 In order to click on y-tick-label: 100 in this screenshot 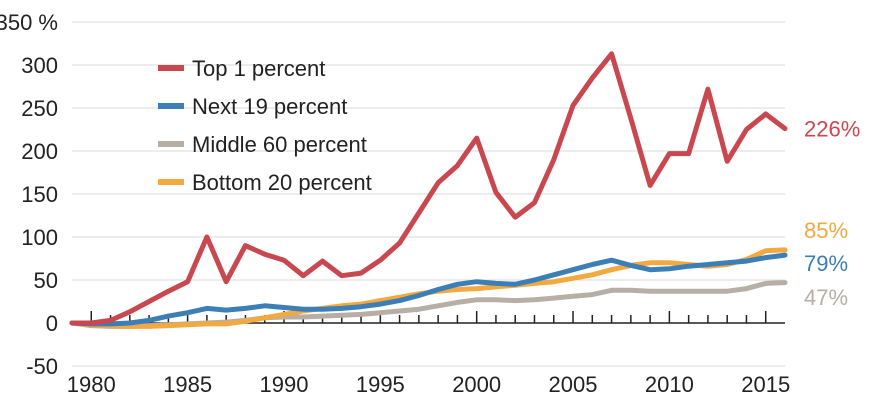, I will do `click(39, 237)`.